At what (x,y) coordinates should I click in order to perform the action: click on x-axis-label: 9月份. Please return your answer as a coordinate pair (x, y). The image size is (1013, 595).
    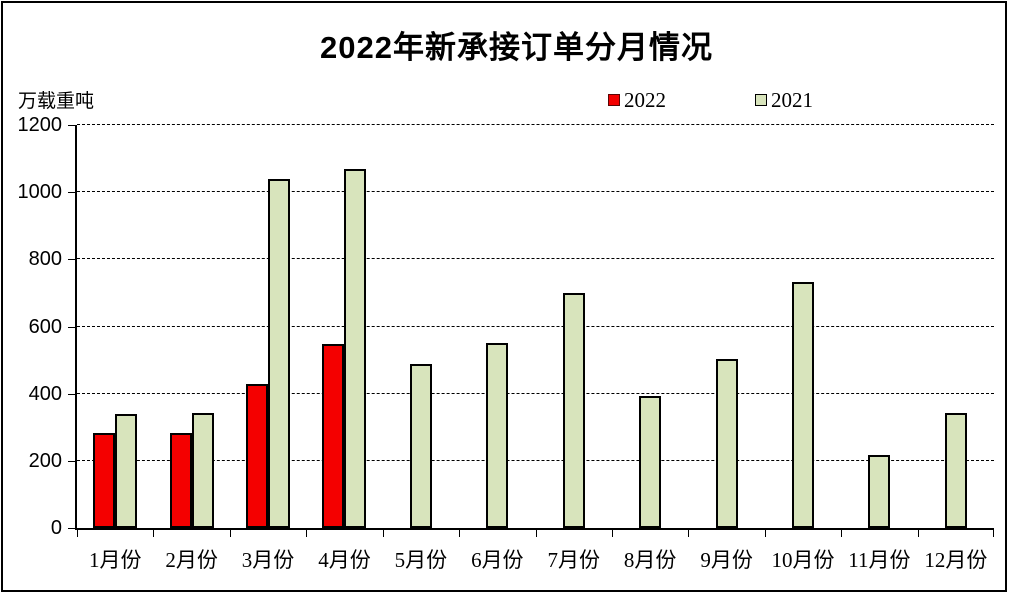
    Looking at the image, I should click on (726, 560).